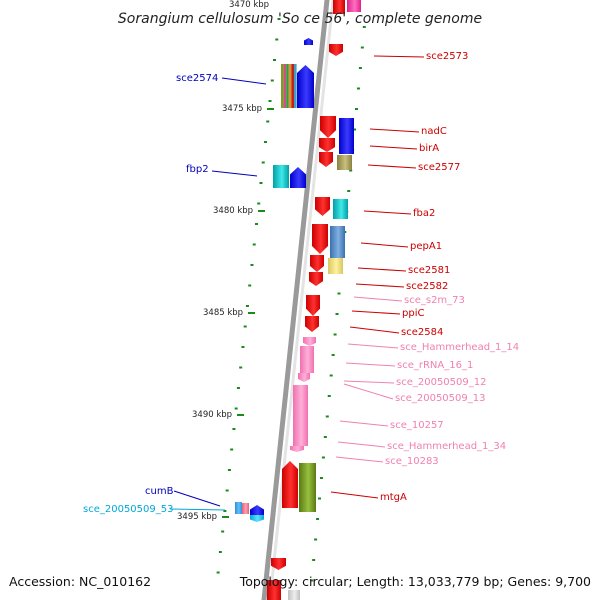  I want to click on gene-label: sce_20050509_13, so click(440, 398).